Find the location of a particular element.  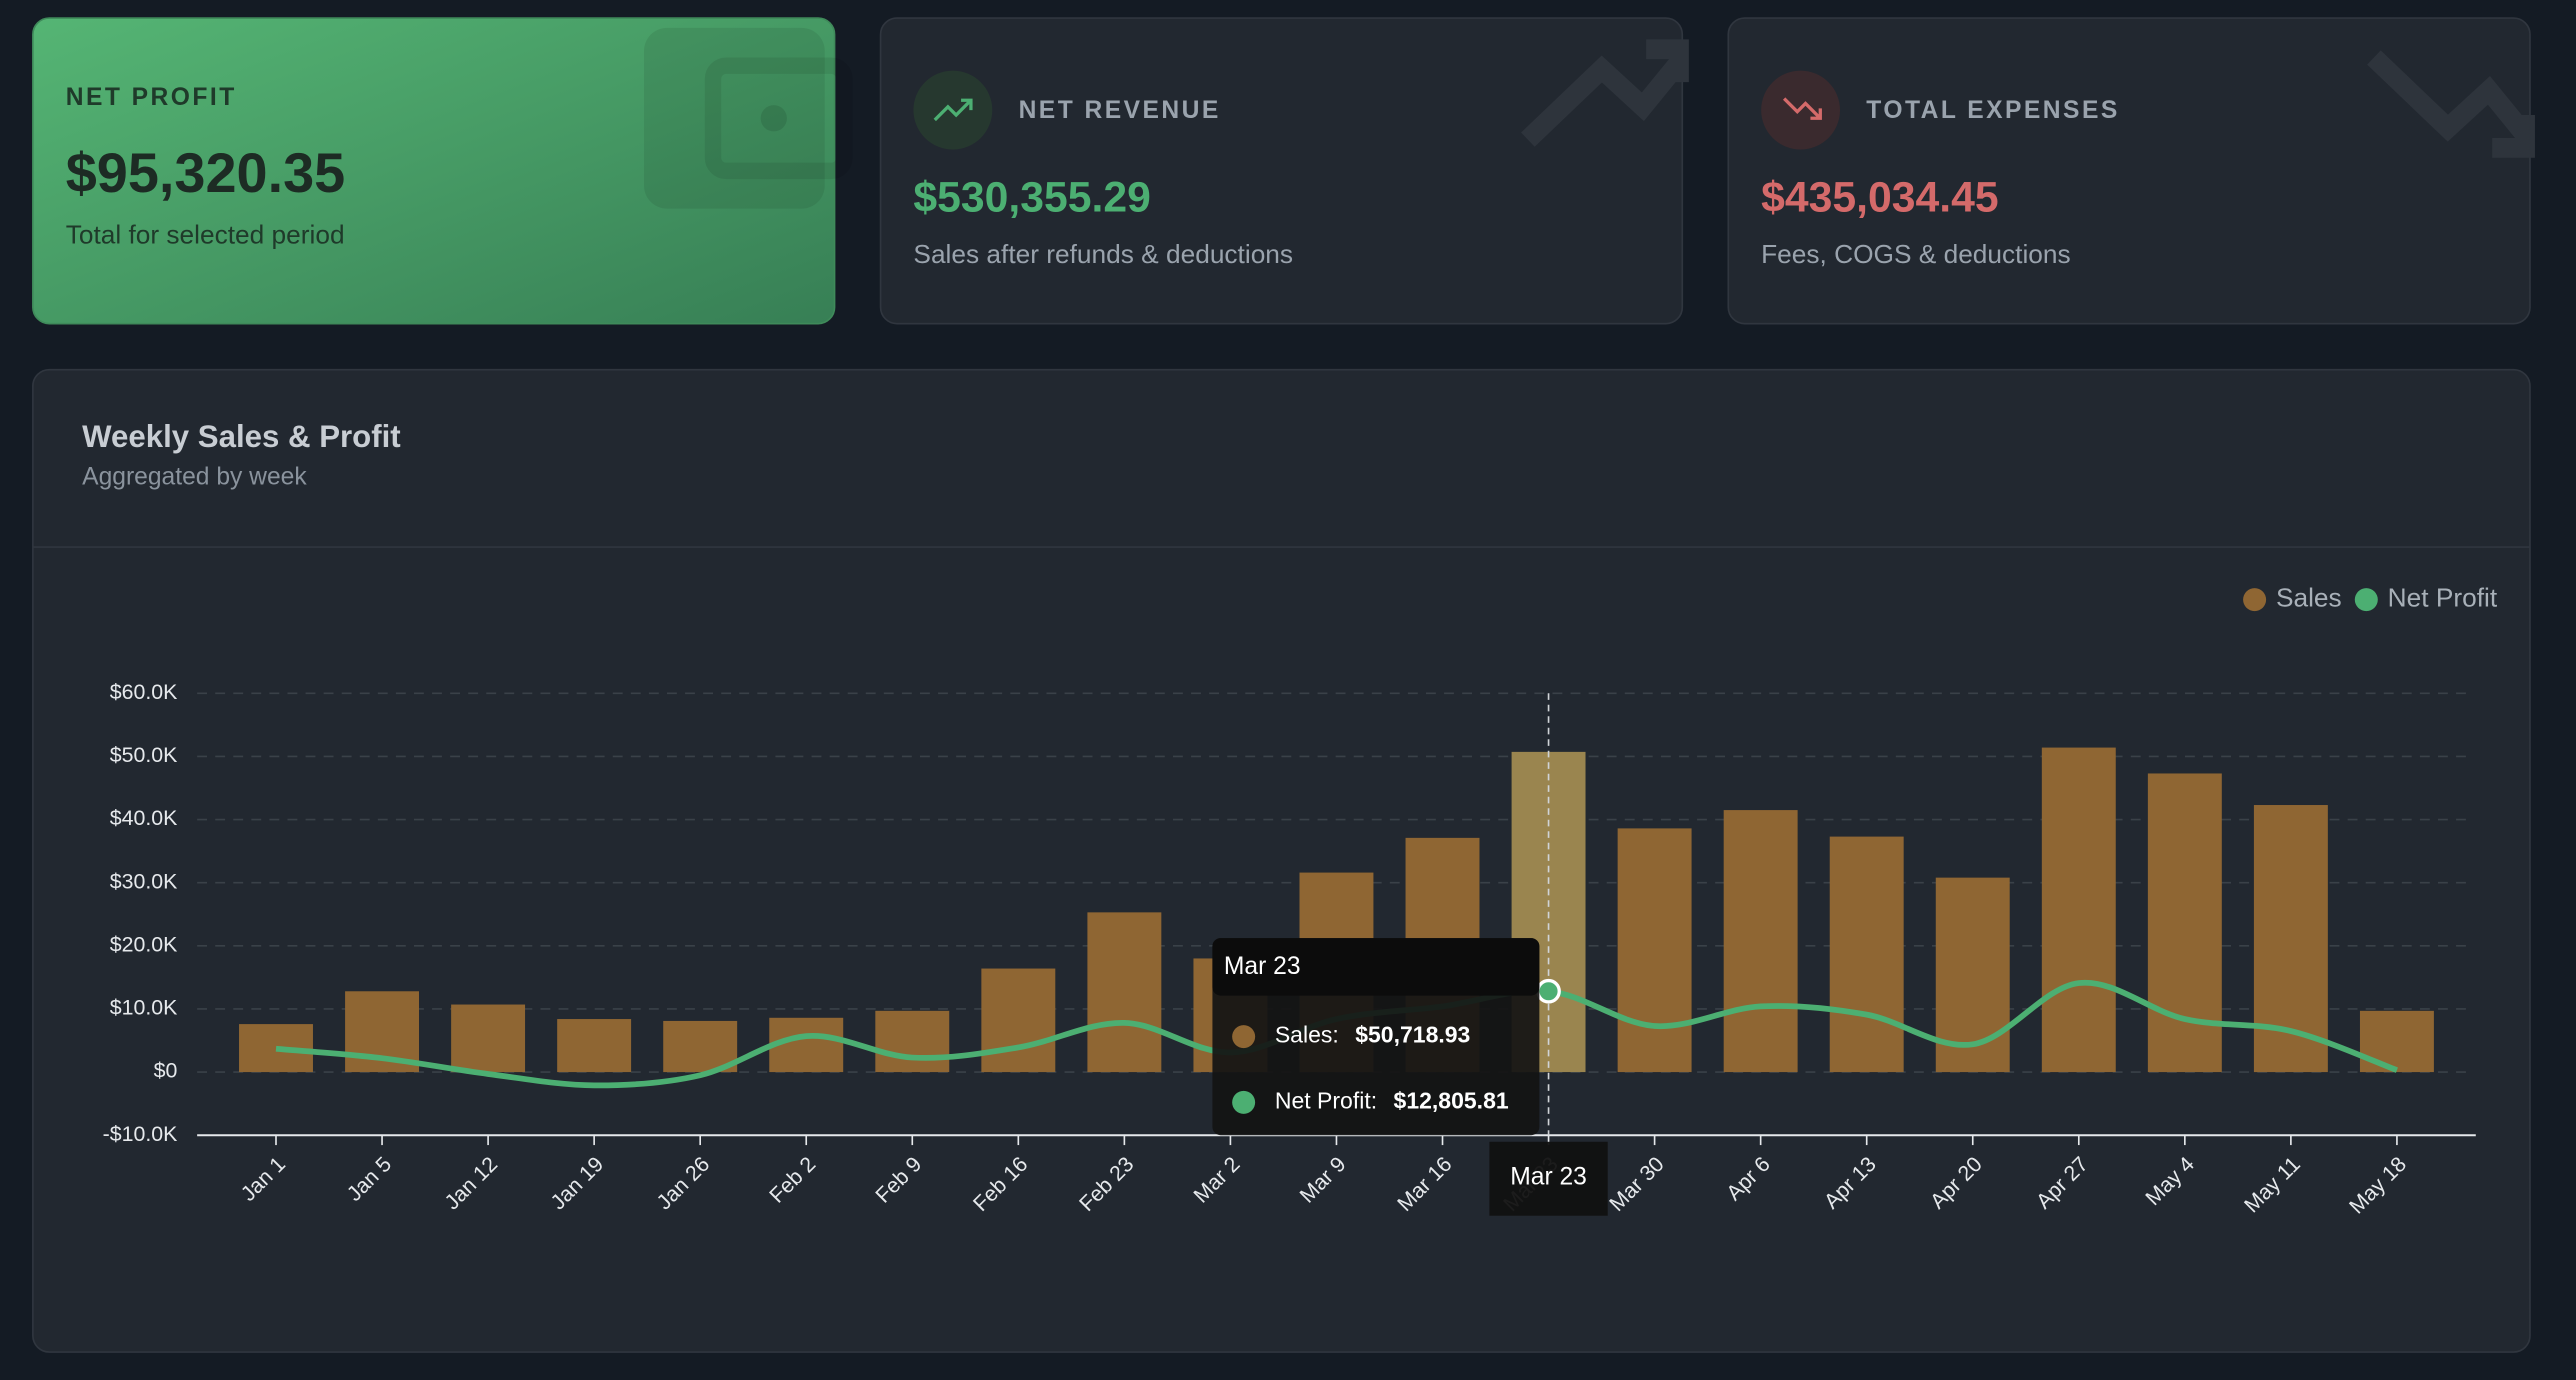

trend-down-icon is located at coordinates (1802, 108).